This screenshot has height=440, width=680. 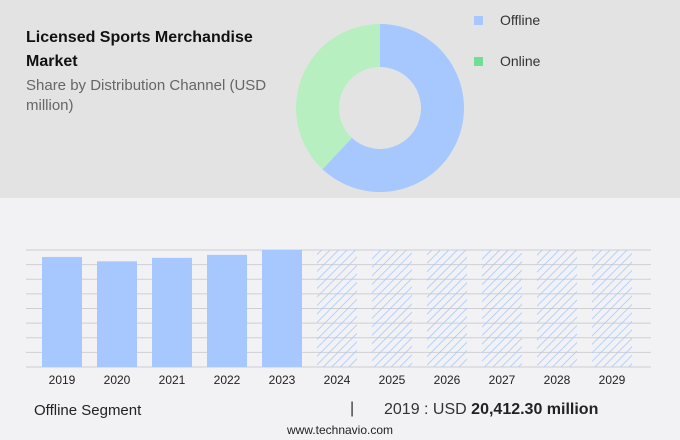 What do you see at coordinates (62, 380) in the screenshot?
I see `x-tick-label: 2019` at bounding box center [62, 380].